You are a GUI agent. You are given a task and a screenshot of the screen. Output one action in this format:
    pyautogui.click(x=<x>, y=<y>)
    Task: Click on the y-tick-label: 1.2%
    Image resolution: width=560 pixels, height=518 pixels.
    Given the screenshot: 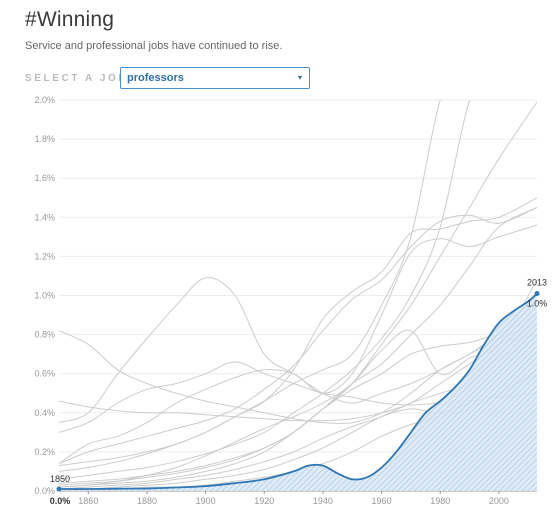 What is the action you would take?
    pyautogui.click(x=44, y=256)
    